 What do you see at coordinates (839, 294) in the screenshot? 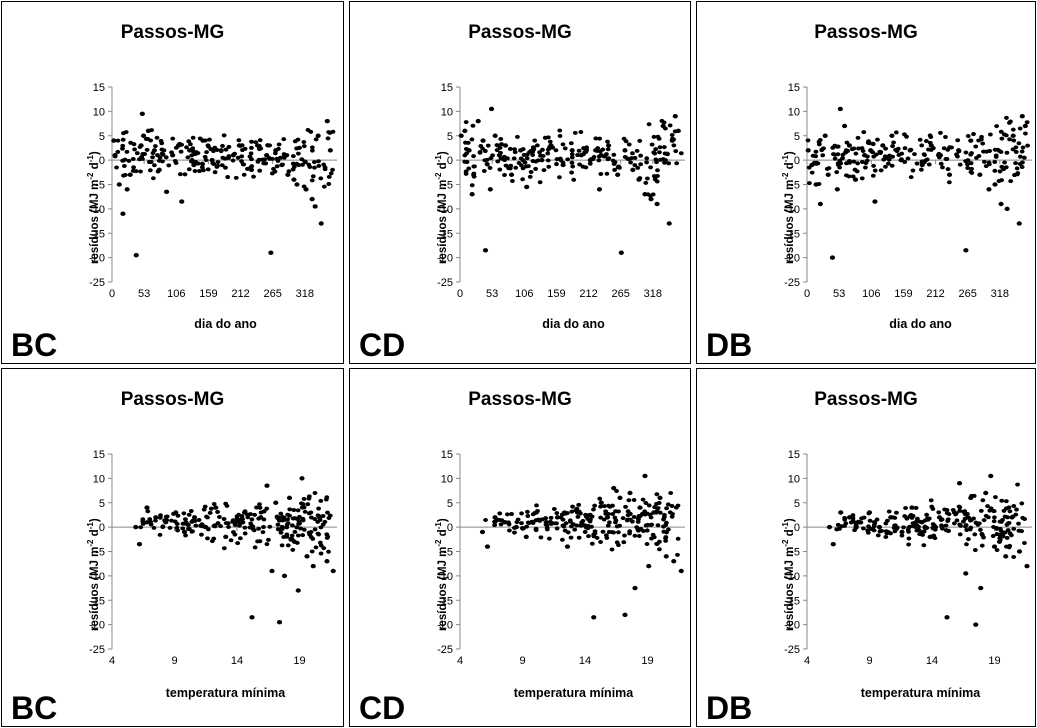
I see `x-tick-label: 53` at bounding box center [839, 294].